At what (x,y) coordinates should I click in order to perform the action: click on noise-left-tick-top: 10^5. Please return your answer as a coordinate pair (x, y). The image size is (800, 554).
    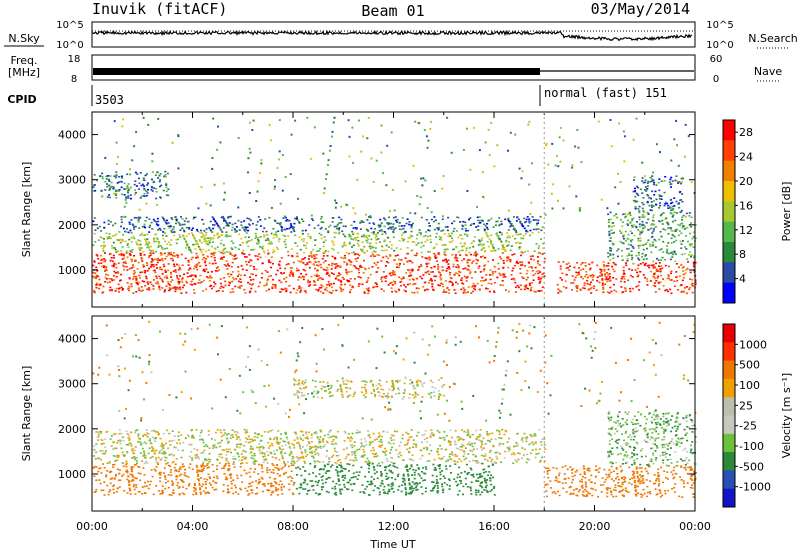
    Looking at the image, I should click on (69, 25).